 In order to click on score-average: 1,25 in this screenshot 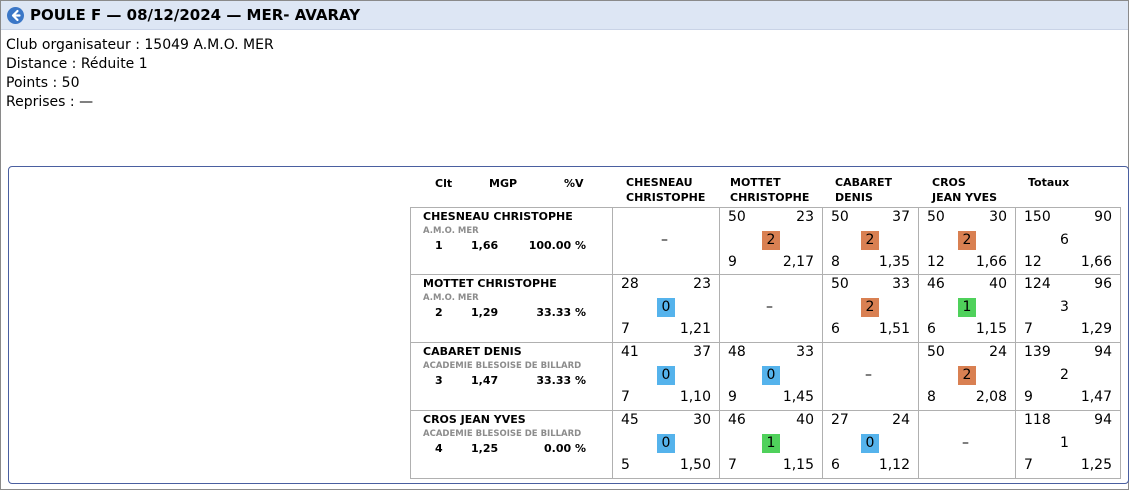, I will do `click(1096, 465)`.